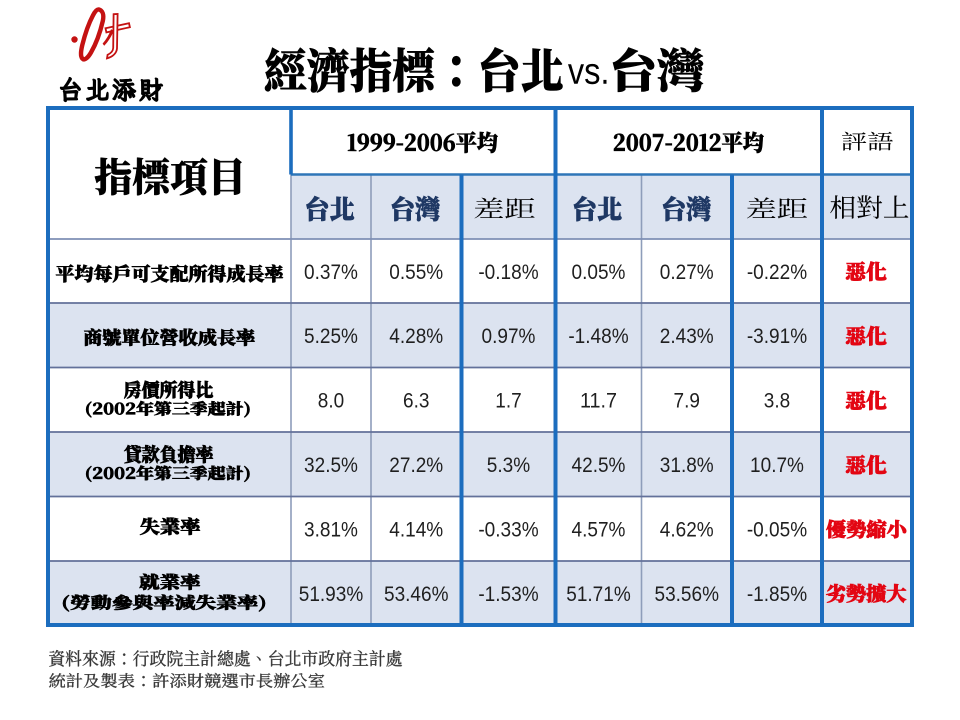 The width and height of the screenshot is (960, 720). Describe the element at coordinates (687, 465) in the screenshot. I see `svg-text: 31.8%` at that location.